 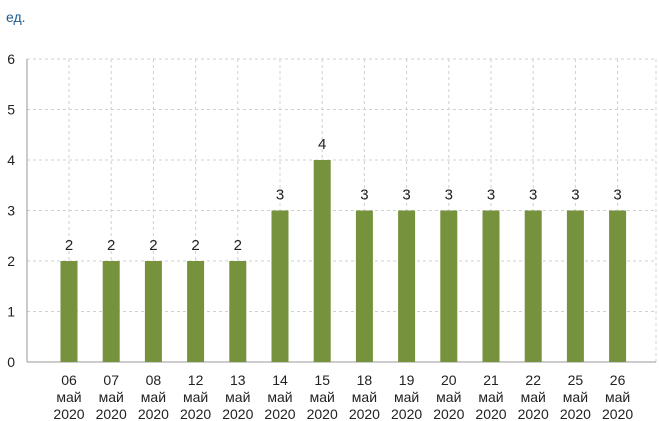 I want to click on y-tick-label: 2, so click(x=11, y=261).